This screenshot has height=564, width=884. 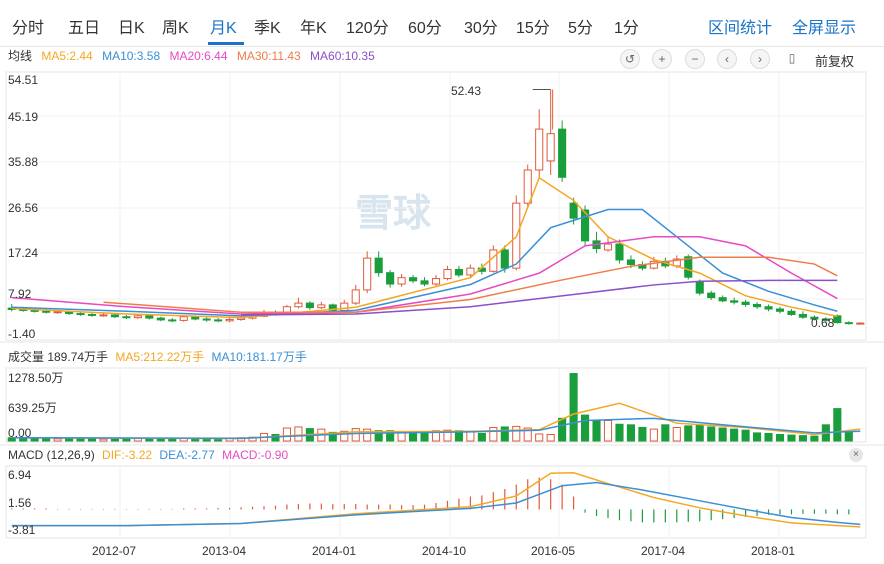 What do you see at coordinates (466, 91) in the screenshot?
I see `max-price-label: 52.43` at bounding box center [466, 91].